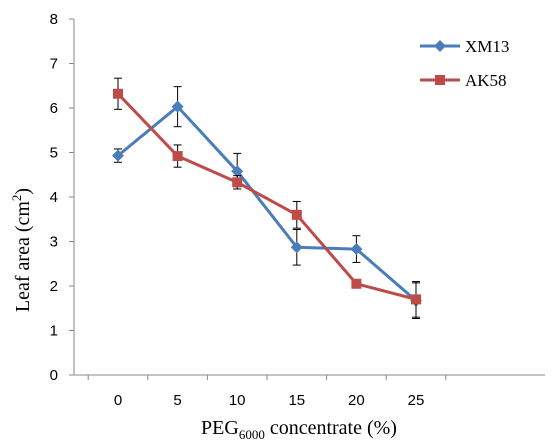 The width and height of the screenshot is (556, 442). What do you see at coordinates (23, 191) in the screenshot?
I see `y-axis-title-close: )` at bounding box center [23, 191].